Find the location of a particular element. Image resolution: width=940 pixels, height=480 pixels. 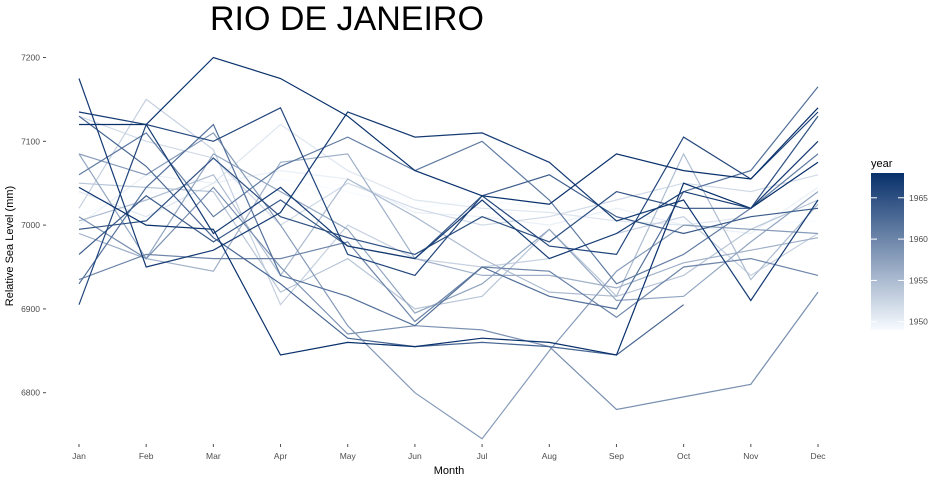

x-tick-label: Jul is located at coordinates (482, 456).